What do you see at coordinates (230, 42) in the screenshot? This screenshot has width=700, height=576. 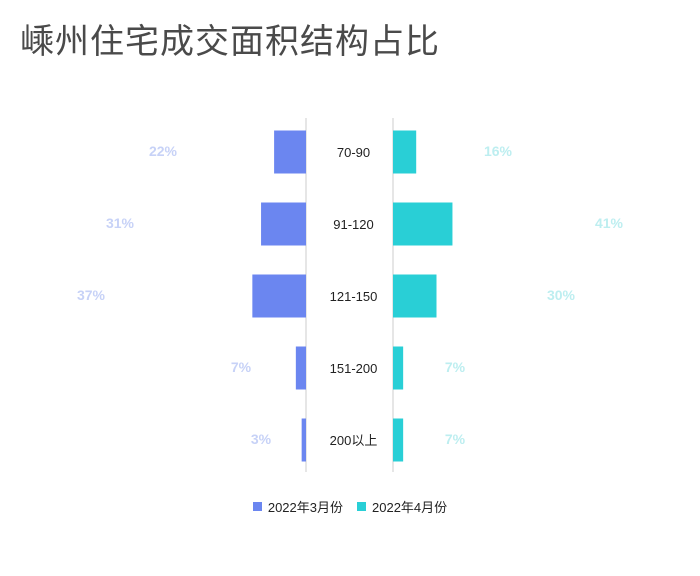 I see `page-title: 嵊州住宅成交面积结构占比` at bounding box center [230, 42].